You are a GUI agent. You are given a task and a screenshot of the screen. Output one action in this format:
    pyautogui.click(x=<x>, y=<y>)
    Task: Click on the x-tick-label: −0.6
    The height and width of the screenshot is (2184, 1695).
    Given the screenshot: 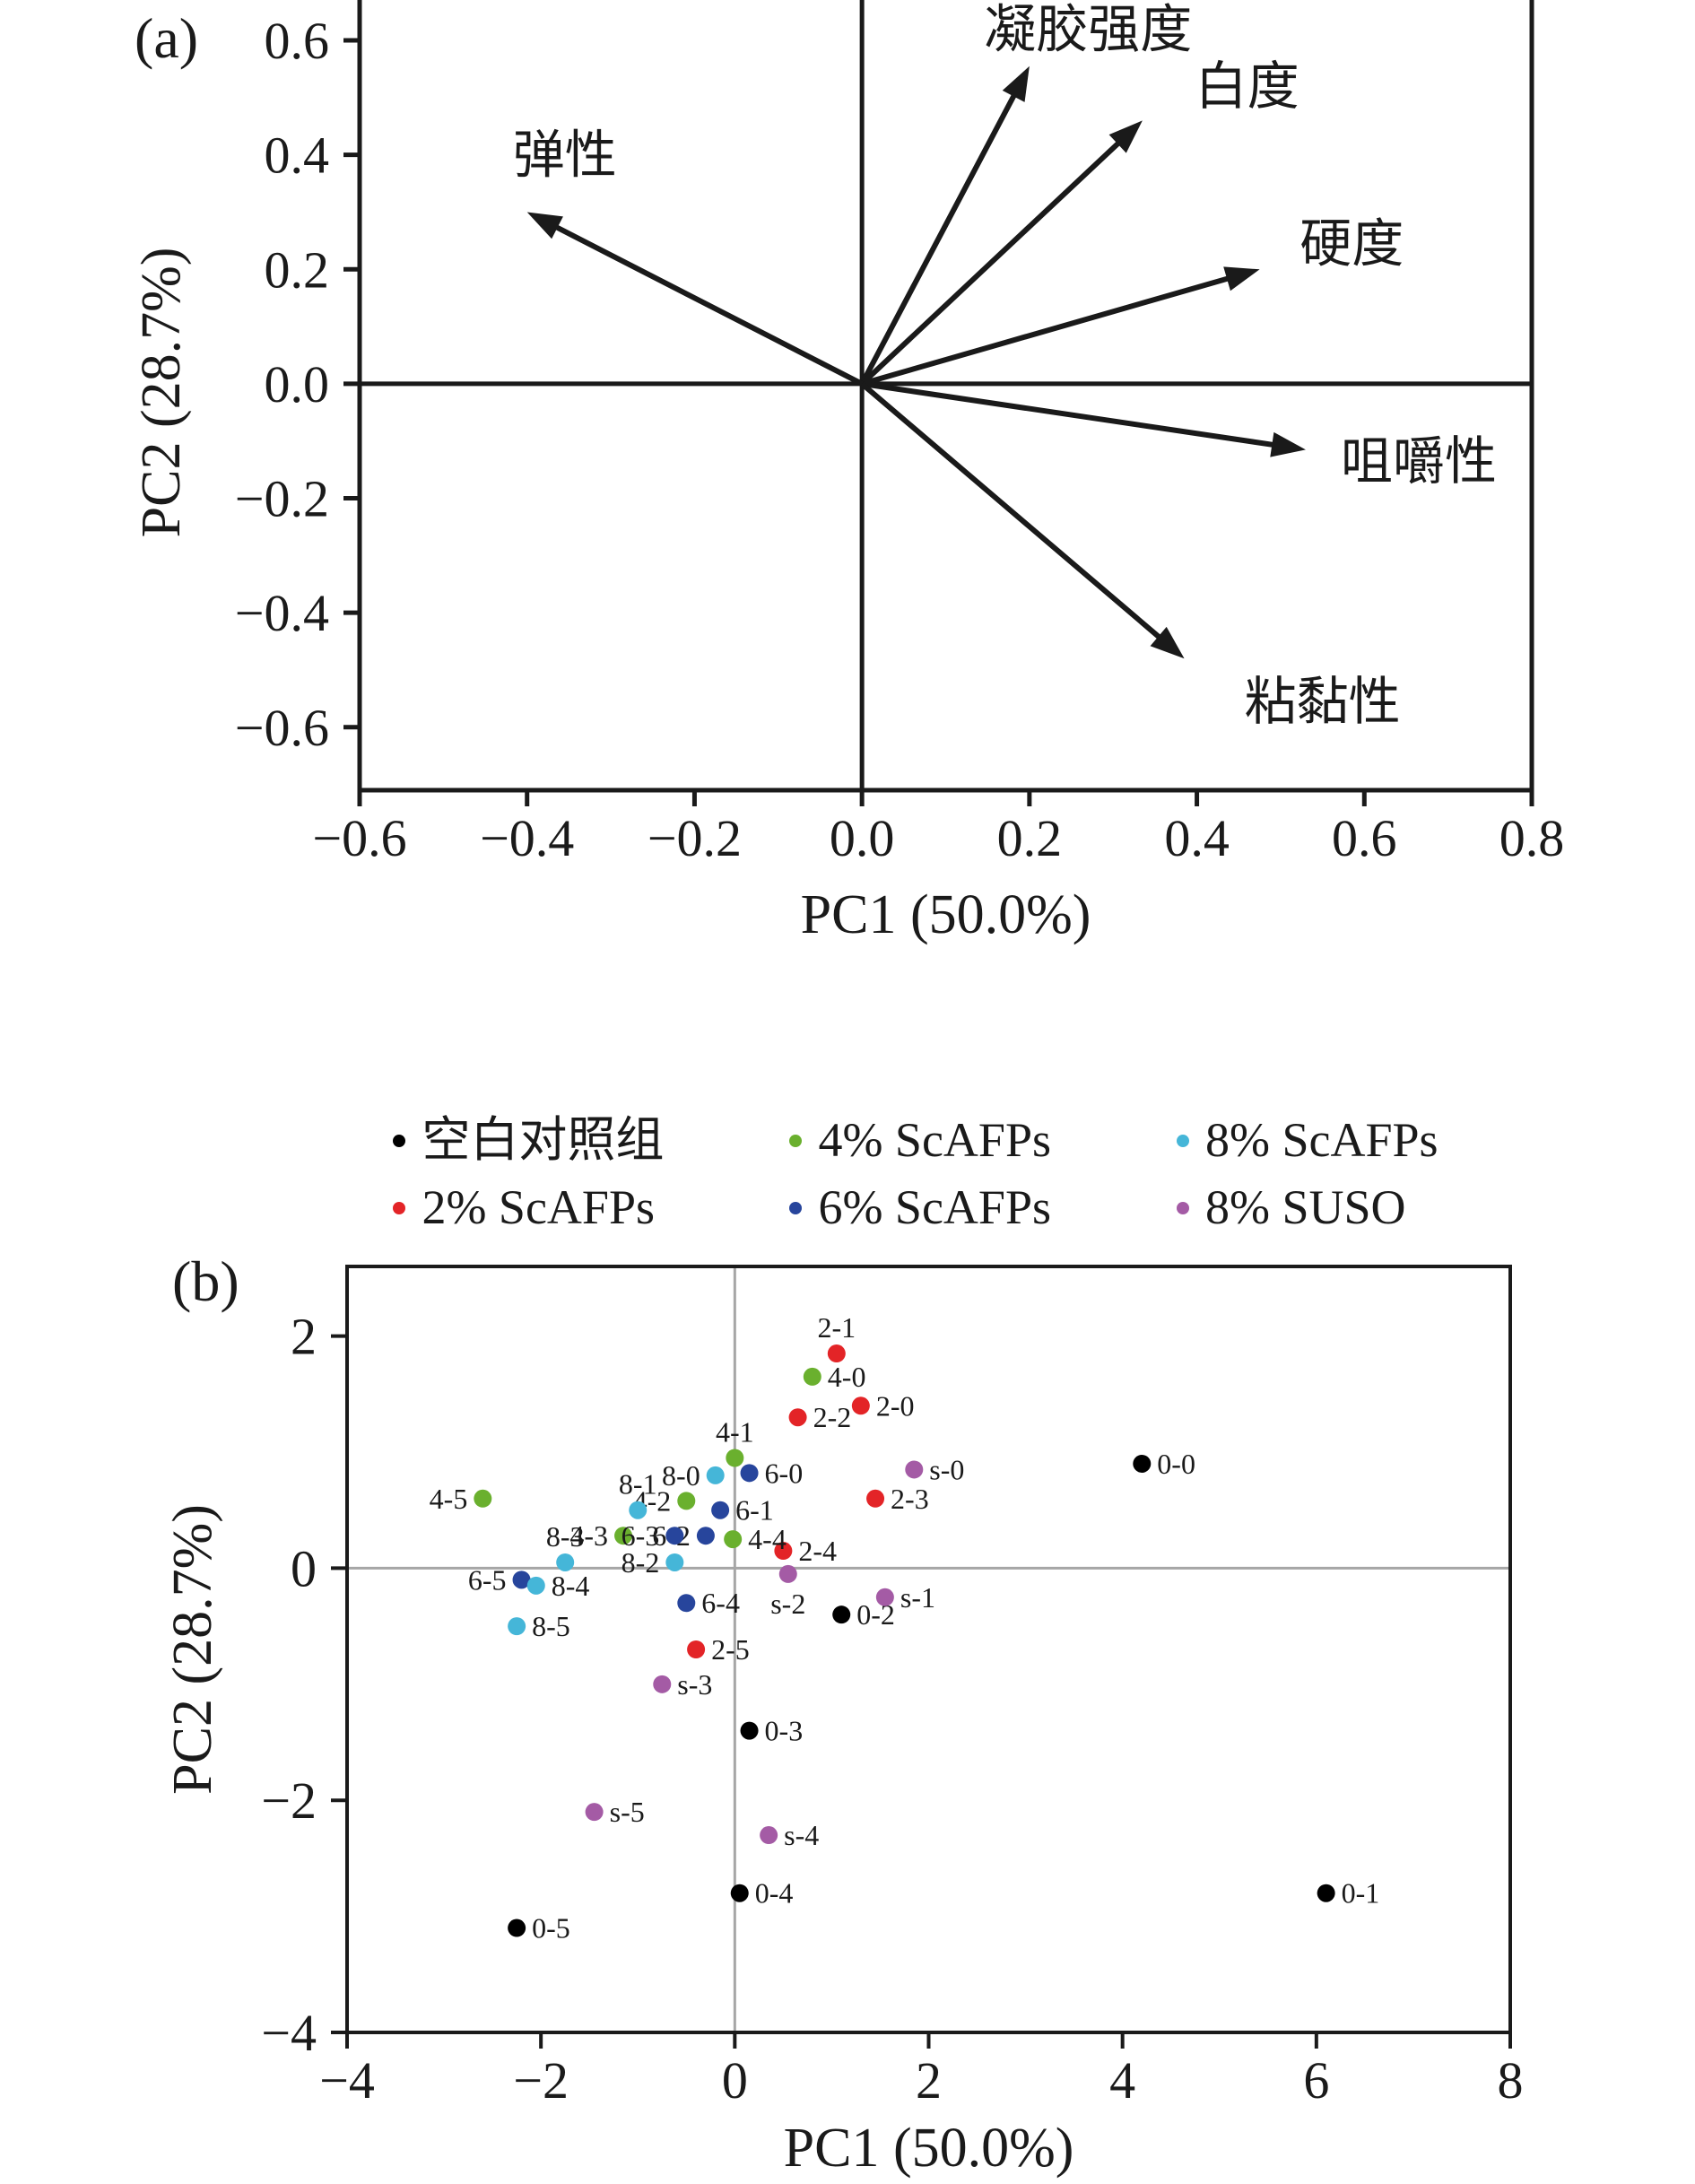 What is the action you would take?
    pyautogui.click(x=359, y=838)
    